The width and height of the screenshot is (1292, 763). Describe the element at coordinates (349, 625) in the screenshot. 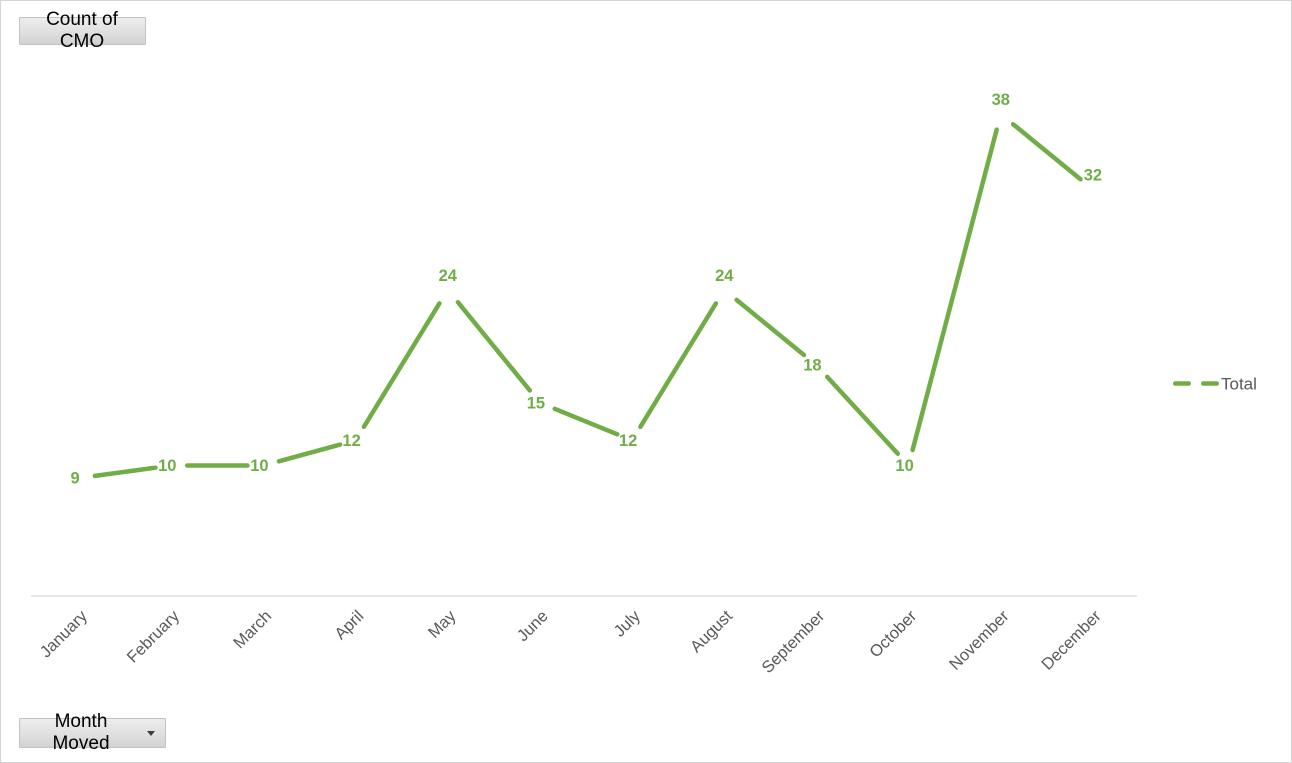

I see `axis-label: April` at that location.